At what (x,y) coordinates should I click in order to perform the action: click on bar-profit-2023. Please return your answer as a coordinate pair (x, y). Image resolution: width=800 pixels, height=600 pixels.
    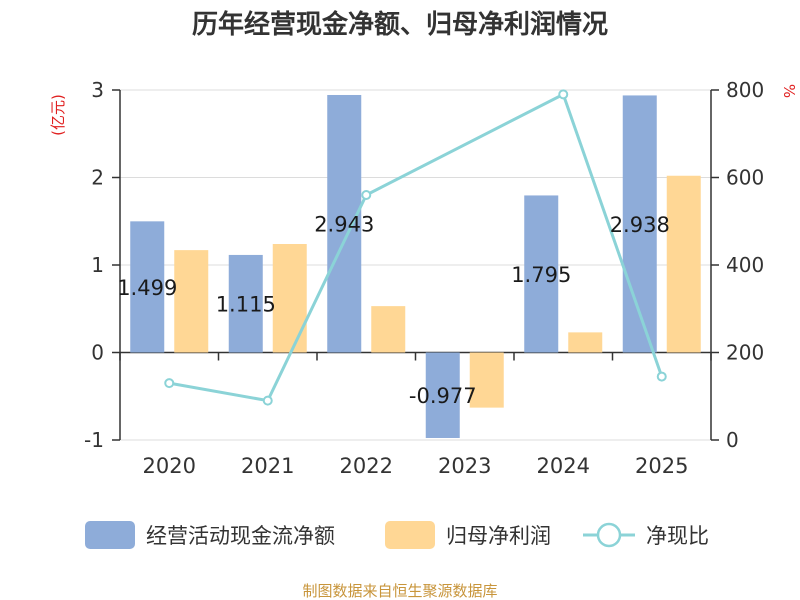
    Looking at the image, I should click on (486, 380).